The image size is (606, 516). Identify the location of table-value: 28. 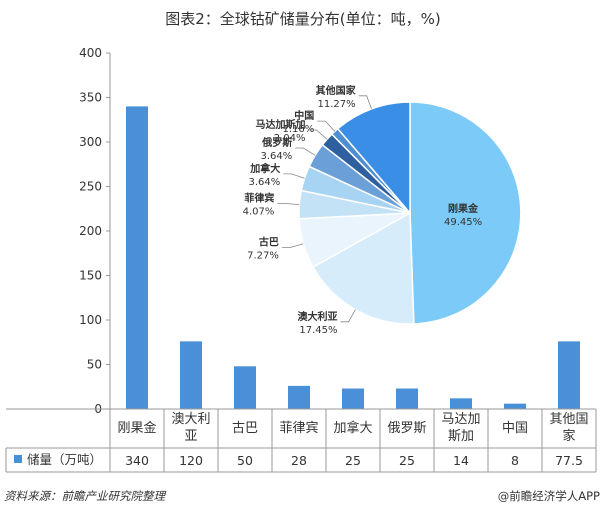
(299, 460).